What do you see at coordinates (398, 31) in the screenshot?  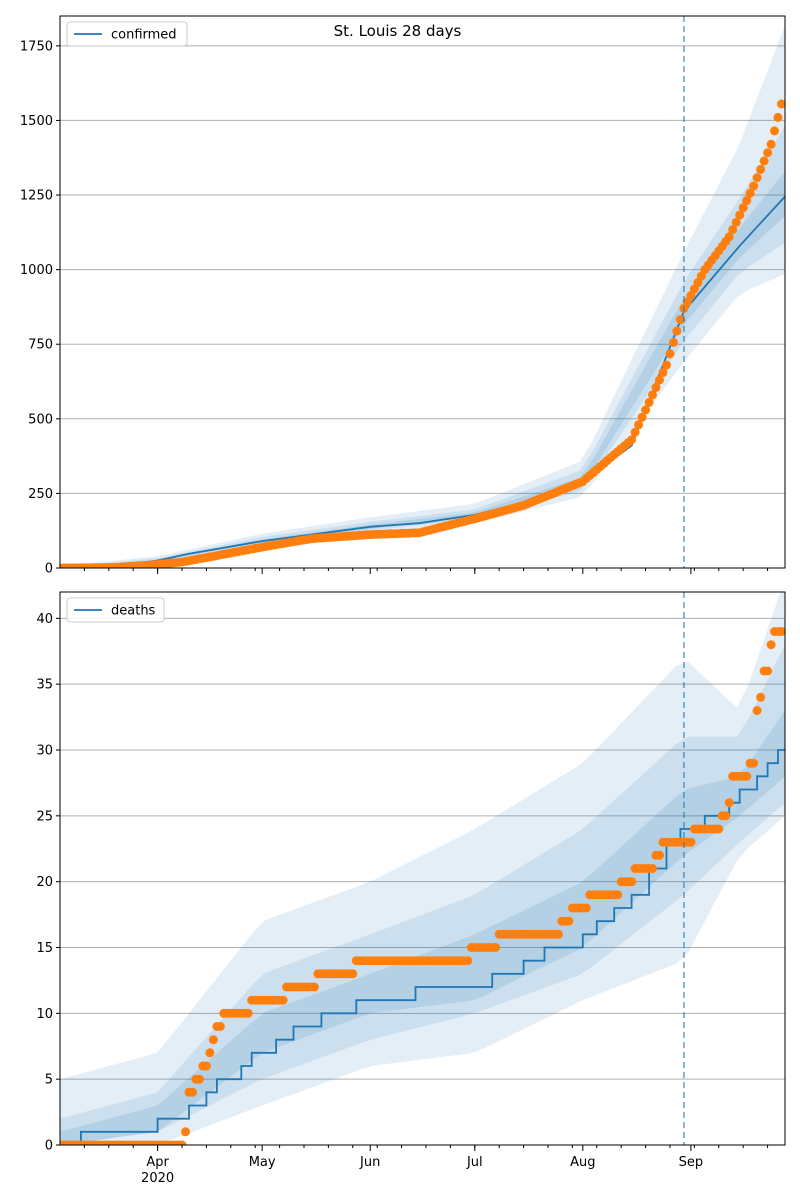 I see `chart-title: St. Louis 28 days` at bounding box center [398, 31].